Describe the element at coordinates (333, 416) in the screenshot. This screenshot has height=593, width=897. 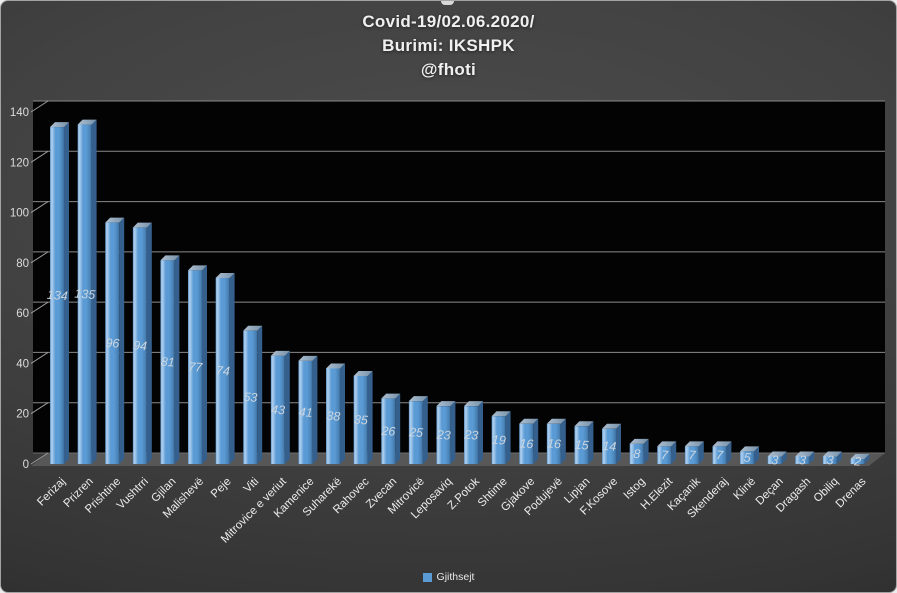
I see `bar-value-label: 38` at that location.